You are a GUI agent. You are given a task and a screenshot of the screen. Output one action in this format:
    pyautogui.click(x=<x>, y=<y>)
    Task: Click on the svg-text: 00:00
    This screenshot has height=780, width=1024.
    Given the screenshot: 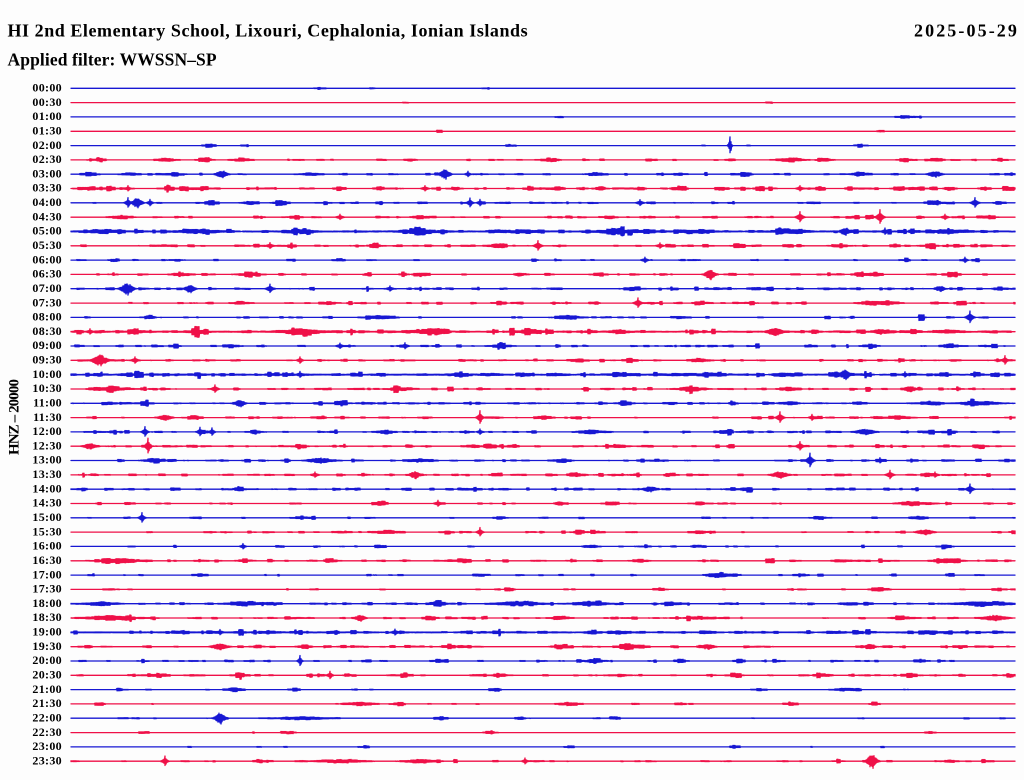 What is the action you would take?
    pyautogui.click(x=47, y=88)
    